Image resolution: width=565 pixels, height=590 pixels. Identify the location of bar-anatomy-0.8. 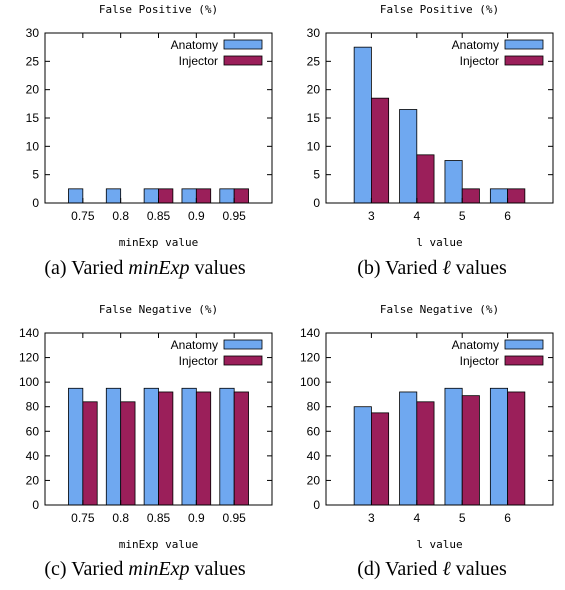
(113, 446).